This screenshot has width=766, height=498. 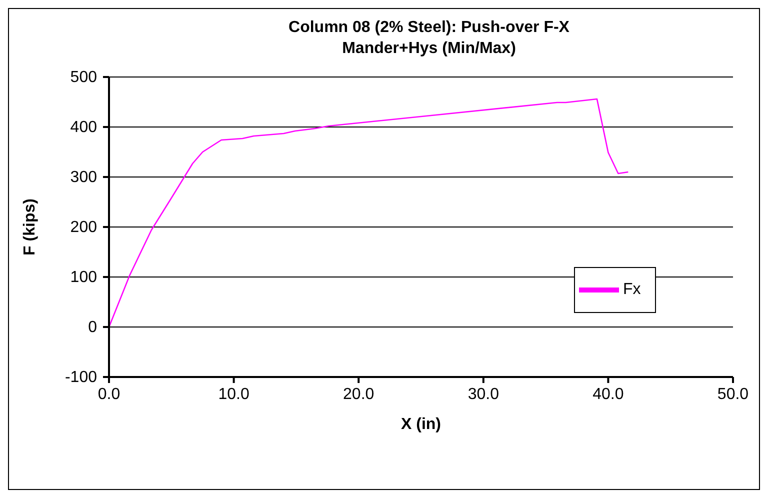 I want to click on y-axis-title: F (kips), so click(x=30, y=227).